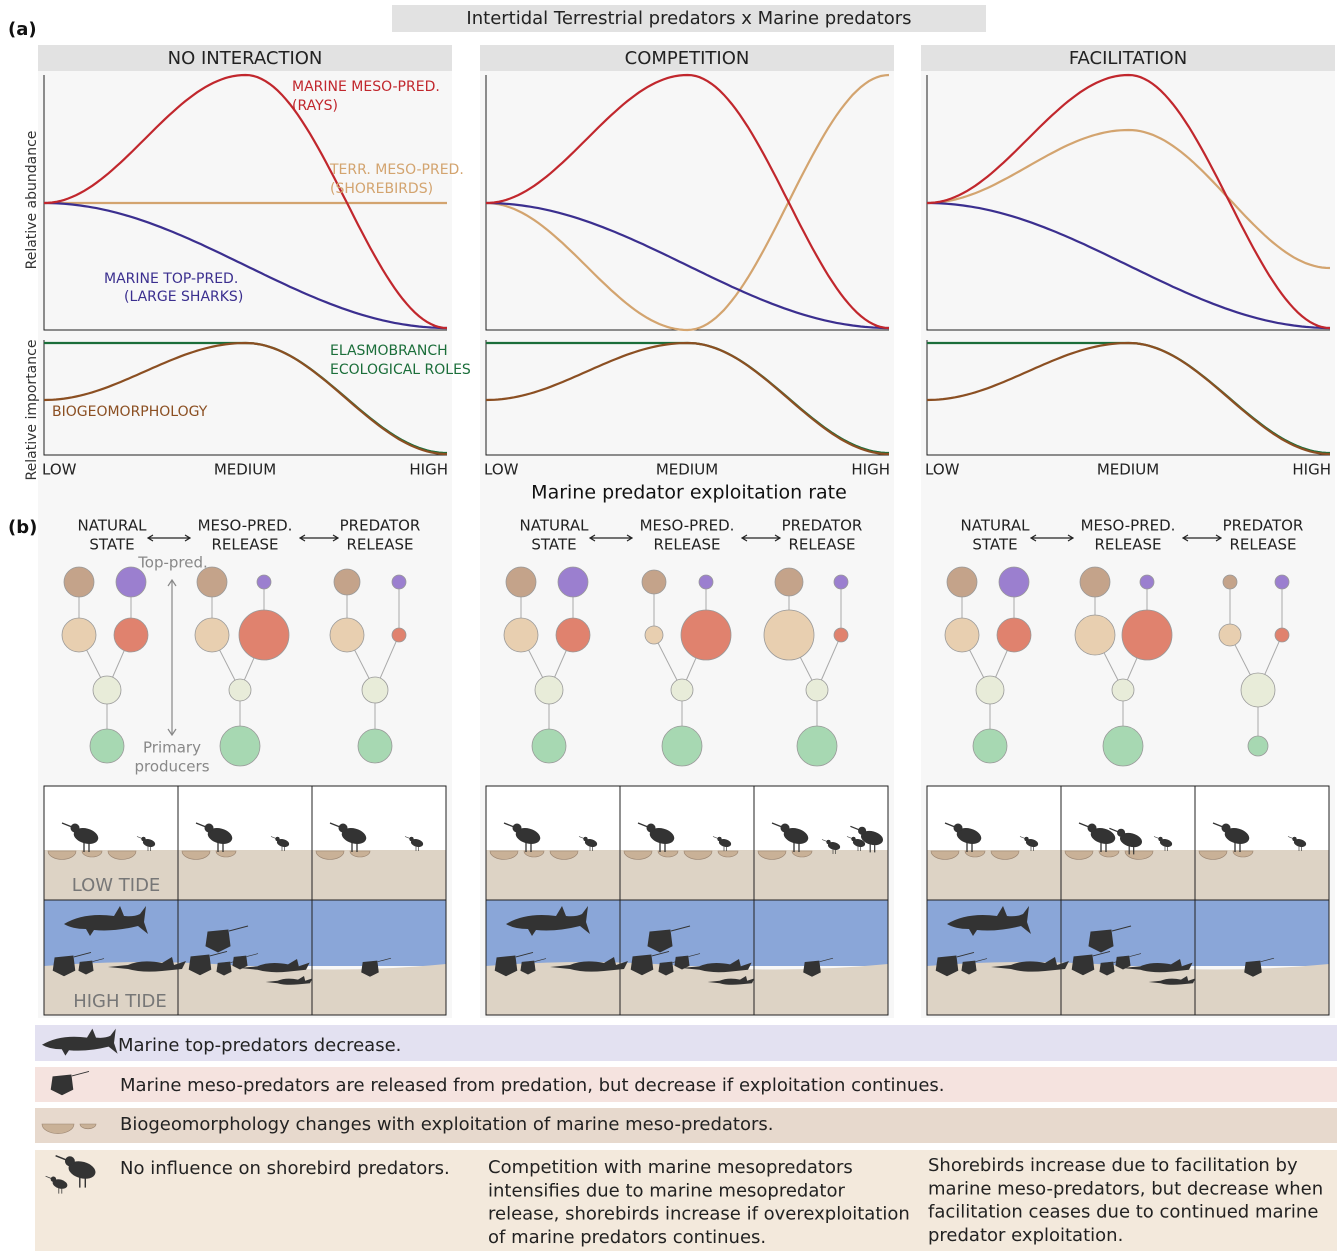  What do you see at coordinates (130, 412) in the screenshot?
I see `curve-label: BIOGEOMORPHOLOGY` at bounding box center [130, 412].